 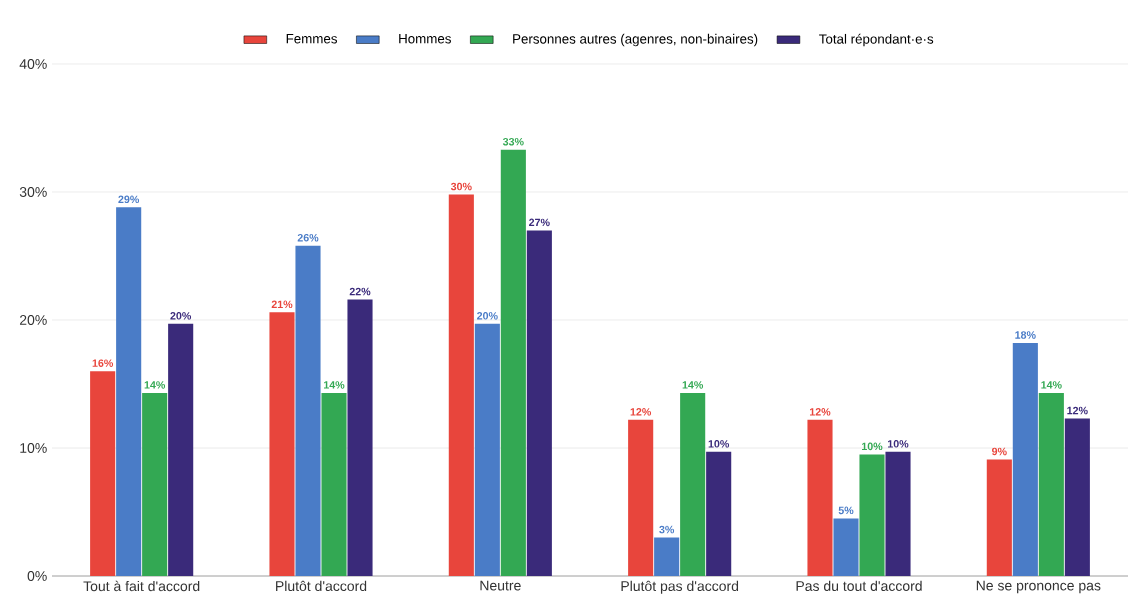 What do you see at coordinates (680, 587) in the screenshot?
I see `x-tick-label: Plutôt pas d'accord` at bounding box center [680, 587].